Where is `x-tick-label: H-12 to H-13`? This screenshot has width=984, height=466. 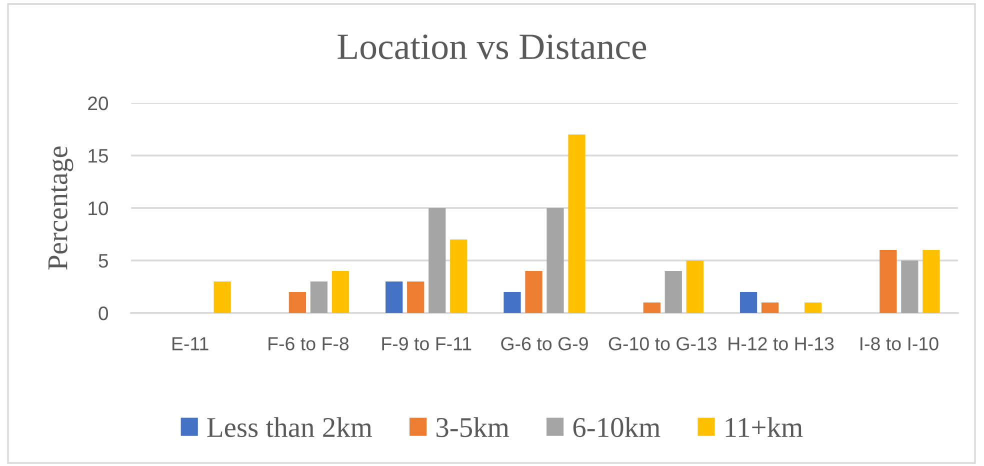
x-tick-label: H-12 to H-13 is located at coordinates (781, 343).